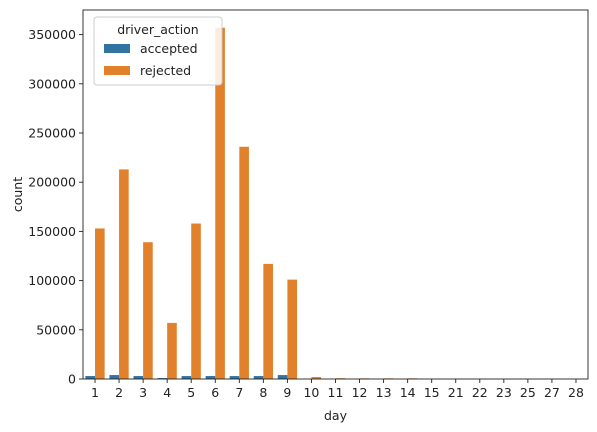 Image resolution: width=597 pixels, height=432 pixels. I want to click on legend-title: driver_action, so click(158, 29).